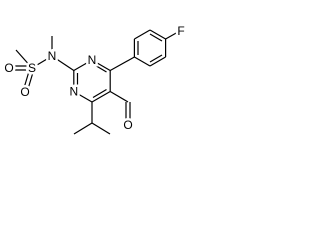  I want to click on atom-label: S, so click(32, 68).